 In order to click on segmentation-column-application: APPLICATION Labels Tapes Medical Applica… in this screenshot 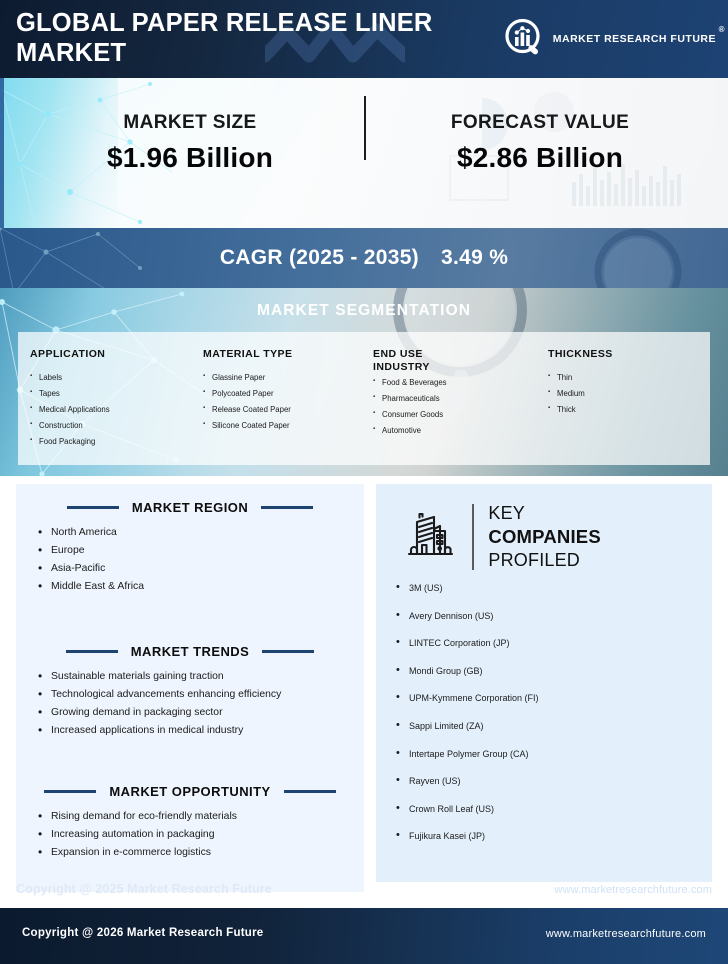, I will do `click(115, 401)`.